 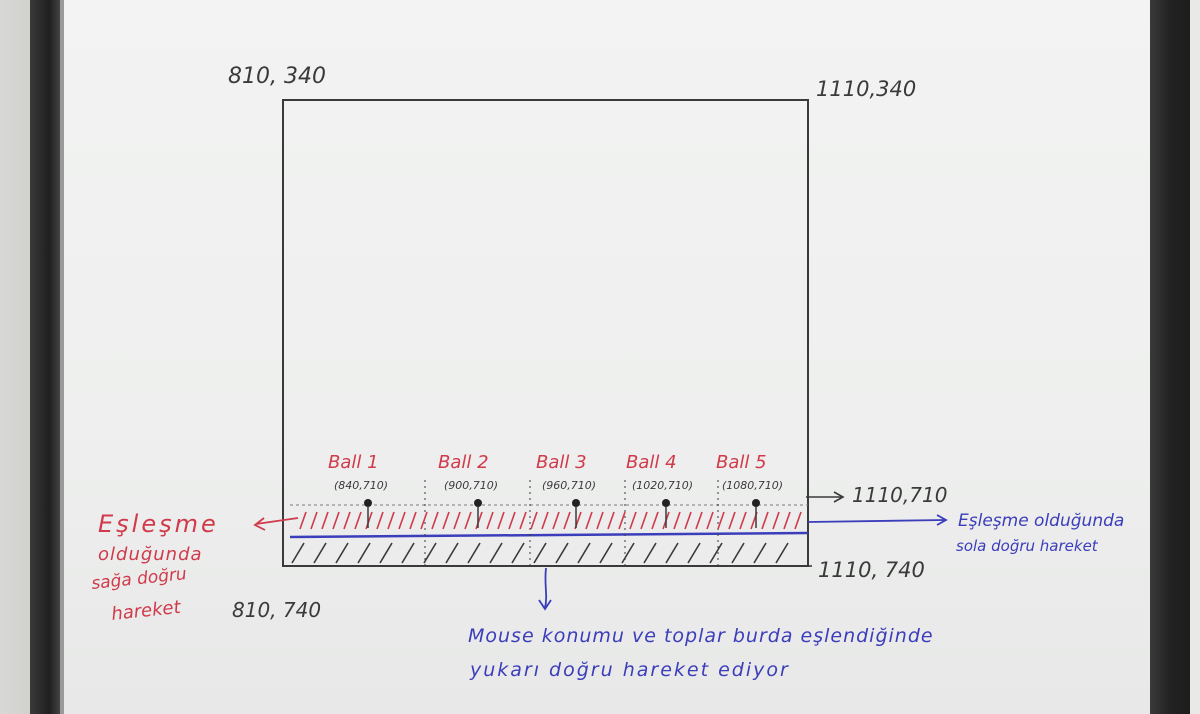 What do you see at coordinates (549, 535) in the screenshot?
I see `paddle-line` at bounding box center [549, 535].